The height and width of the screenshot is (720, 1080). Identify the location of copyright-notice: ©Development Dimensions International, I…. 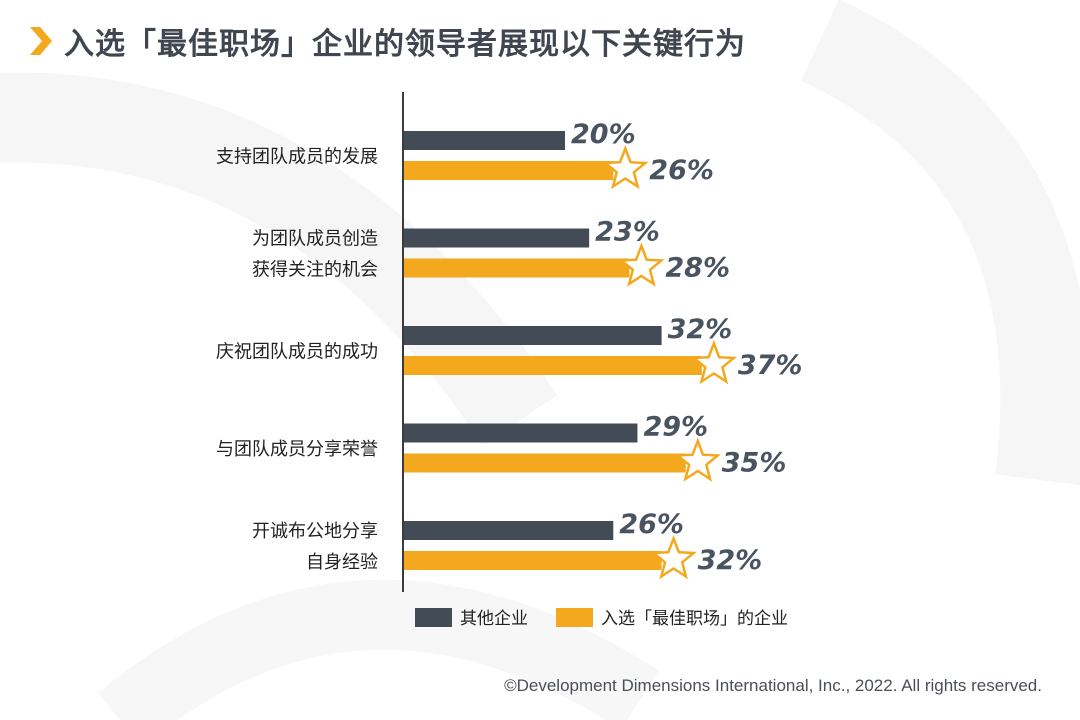
(773, 685).